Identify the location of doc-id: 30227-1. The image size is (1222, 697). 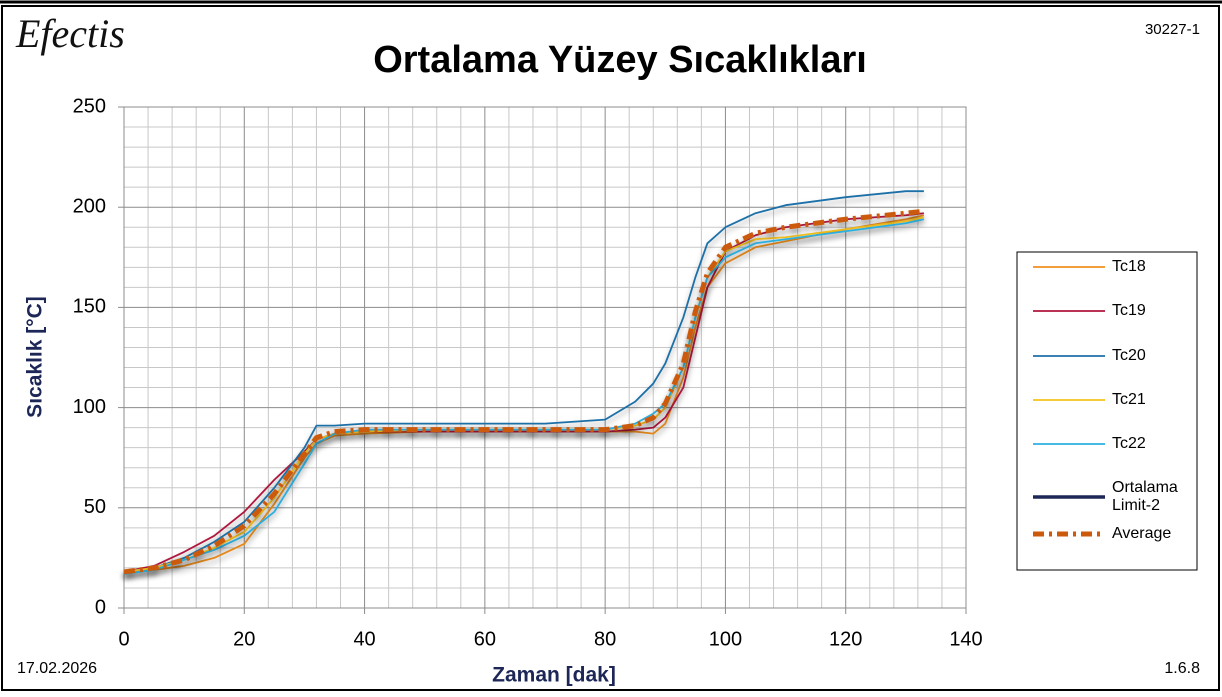
(1172, 29).